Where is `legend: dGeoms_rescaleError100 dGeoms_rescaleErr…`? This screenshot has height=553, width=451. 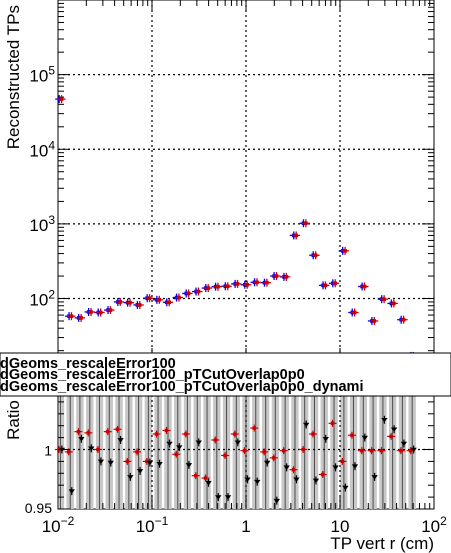 legend: dGeoms_rescaleError100 dGeoms_rescaleErr… is located at coordinates (225, 374).